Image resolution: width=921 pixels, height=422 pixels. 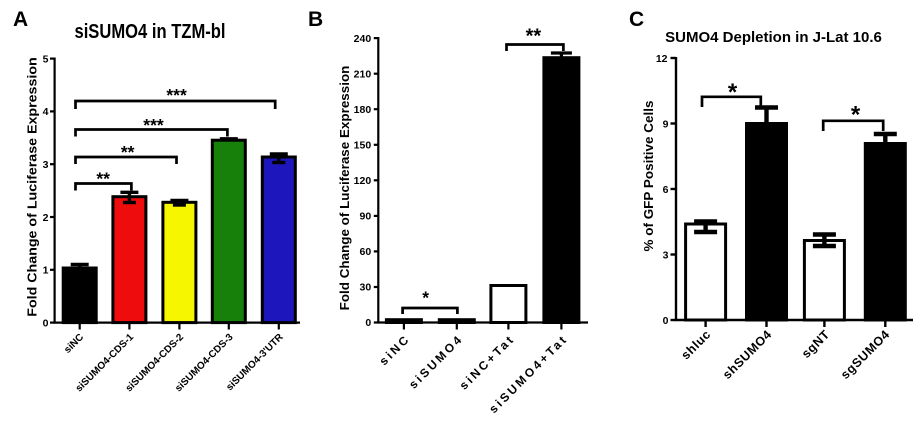 I want to click on svg-text: % of GFP Positive Cells, so click(x=648, y=176).